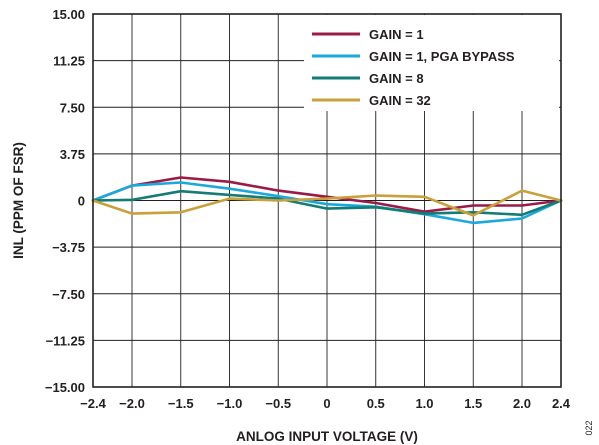 Image resolution: width=599 pixels, height=445 pixels. I want to click on y-tick-label: −3.75, so click(68, 247).